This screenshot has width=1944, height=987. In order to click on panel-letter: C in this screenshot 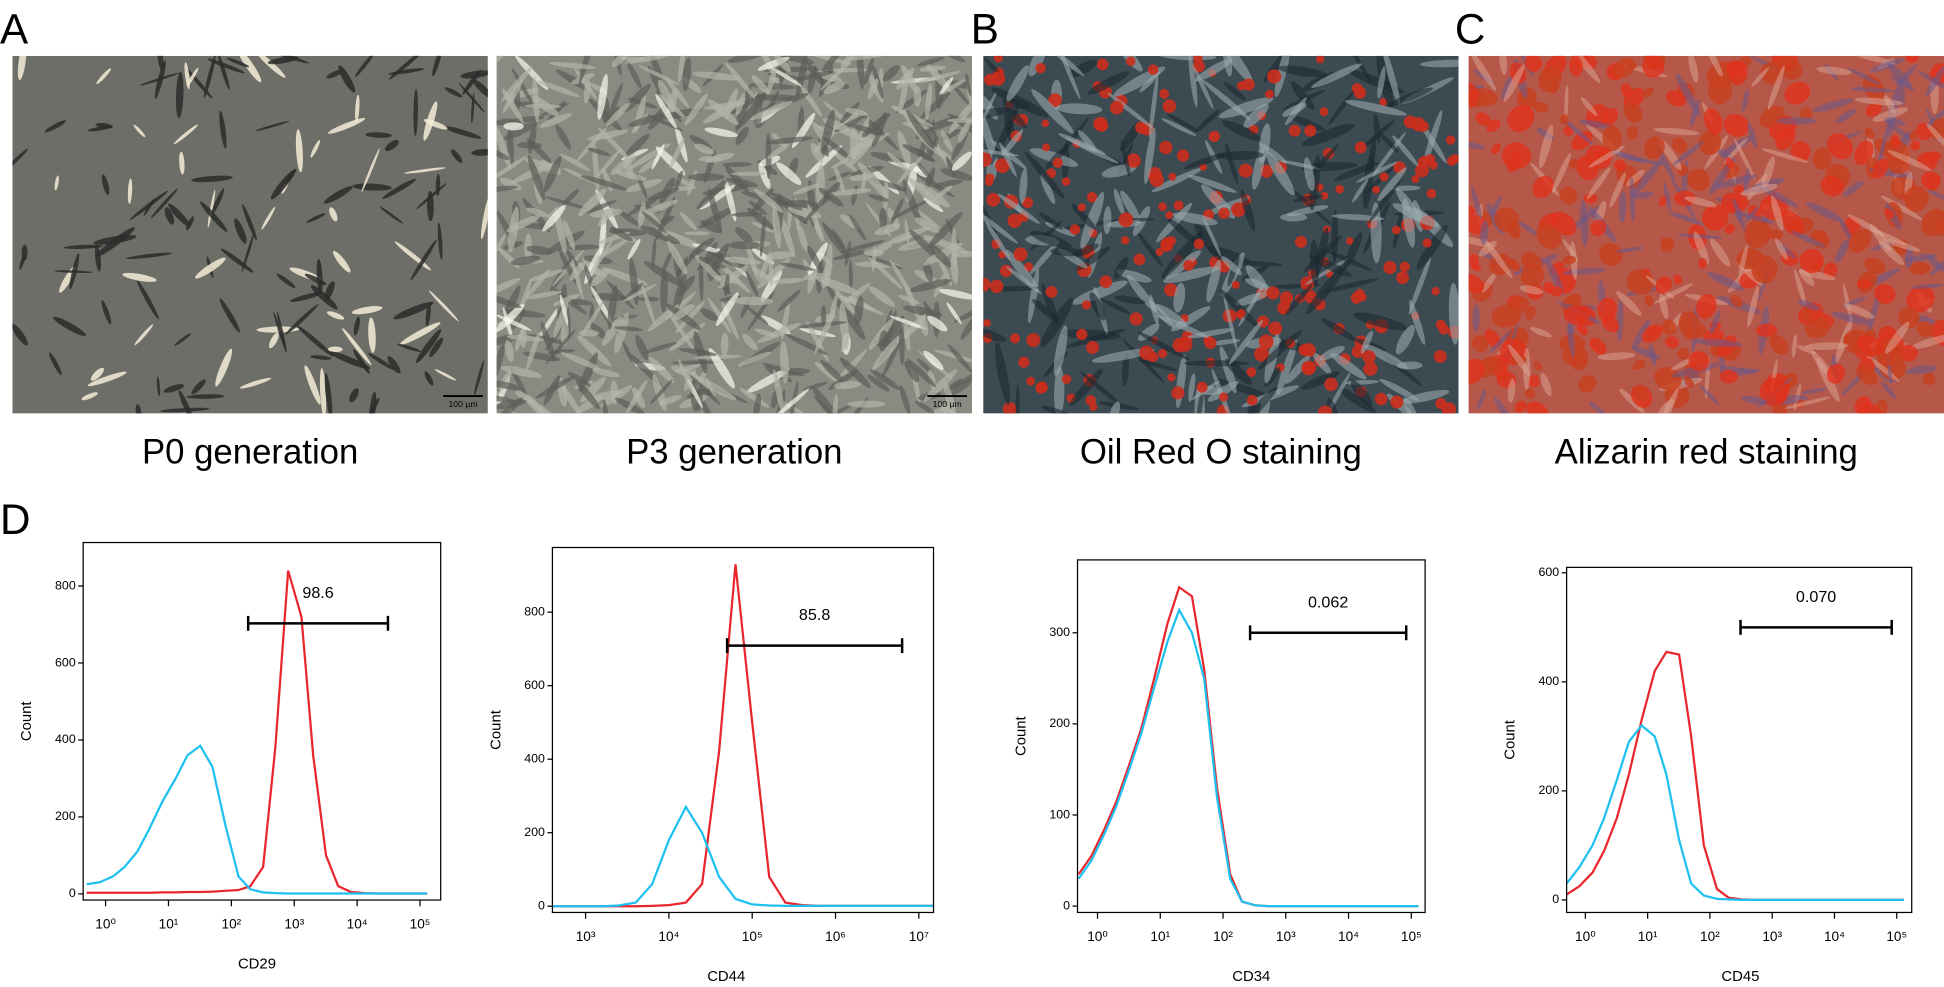, I will do `click(1470, 28)`.